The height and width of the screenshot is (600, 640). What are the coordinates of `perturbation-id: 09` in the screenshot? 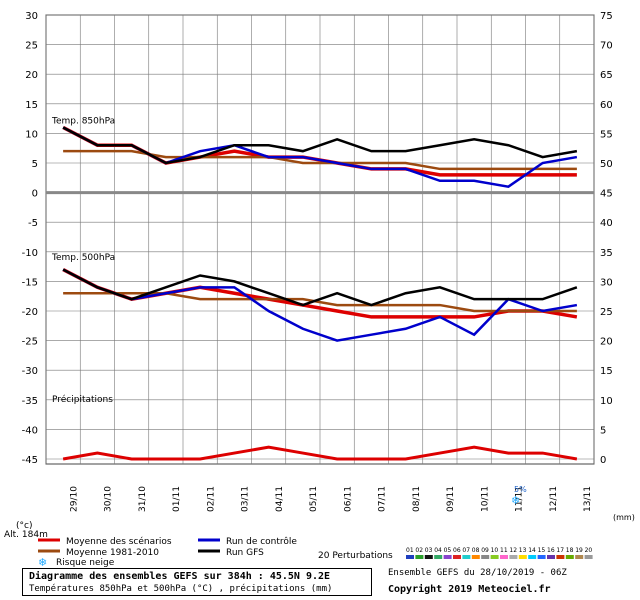 It's located at (485, 550).